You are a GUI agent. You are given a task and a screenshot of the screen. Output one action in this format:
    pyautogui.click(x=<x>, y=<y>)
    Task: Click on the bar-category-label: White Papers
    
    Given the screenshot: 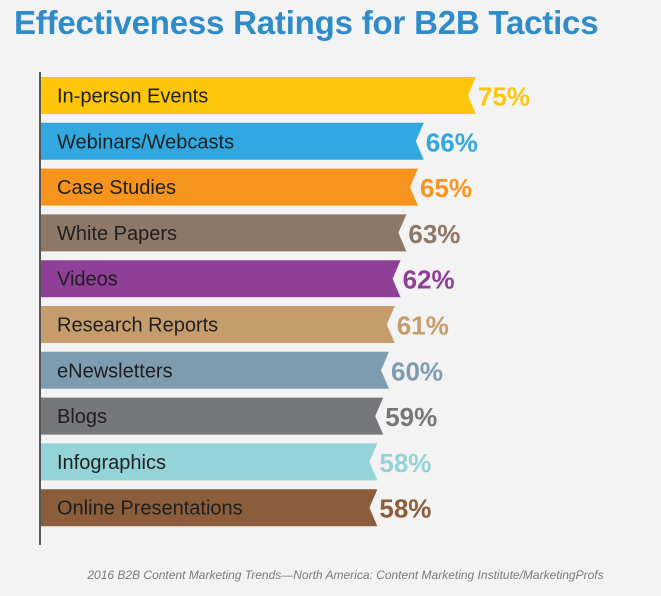 What is the action you would take?
    pyautogui.click(x=117, y=234)
    